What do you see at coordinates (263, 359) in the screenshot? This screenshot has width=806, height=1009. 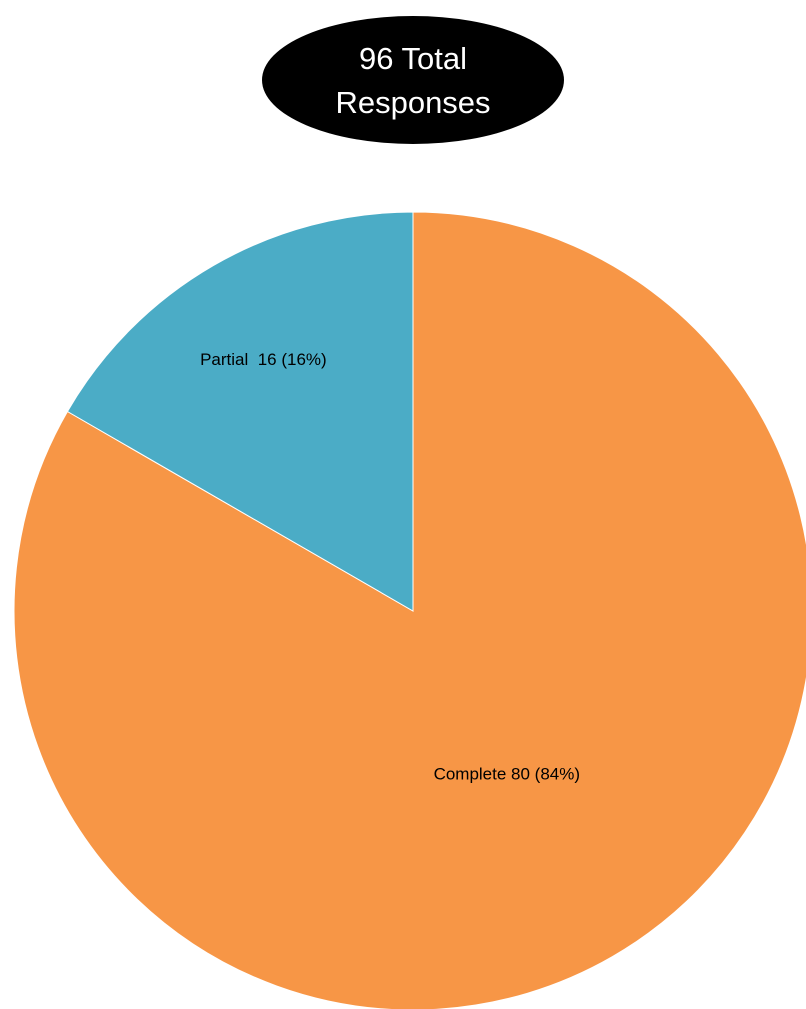 I see `pie-label-partial: Partial 16 (16%)` at bounding box center [263, 359].